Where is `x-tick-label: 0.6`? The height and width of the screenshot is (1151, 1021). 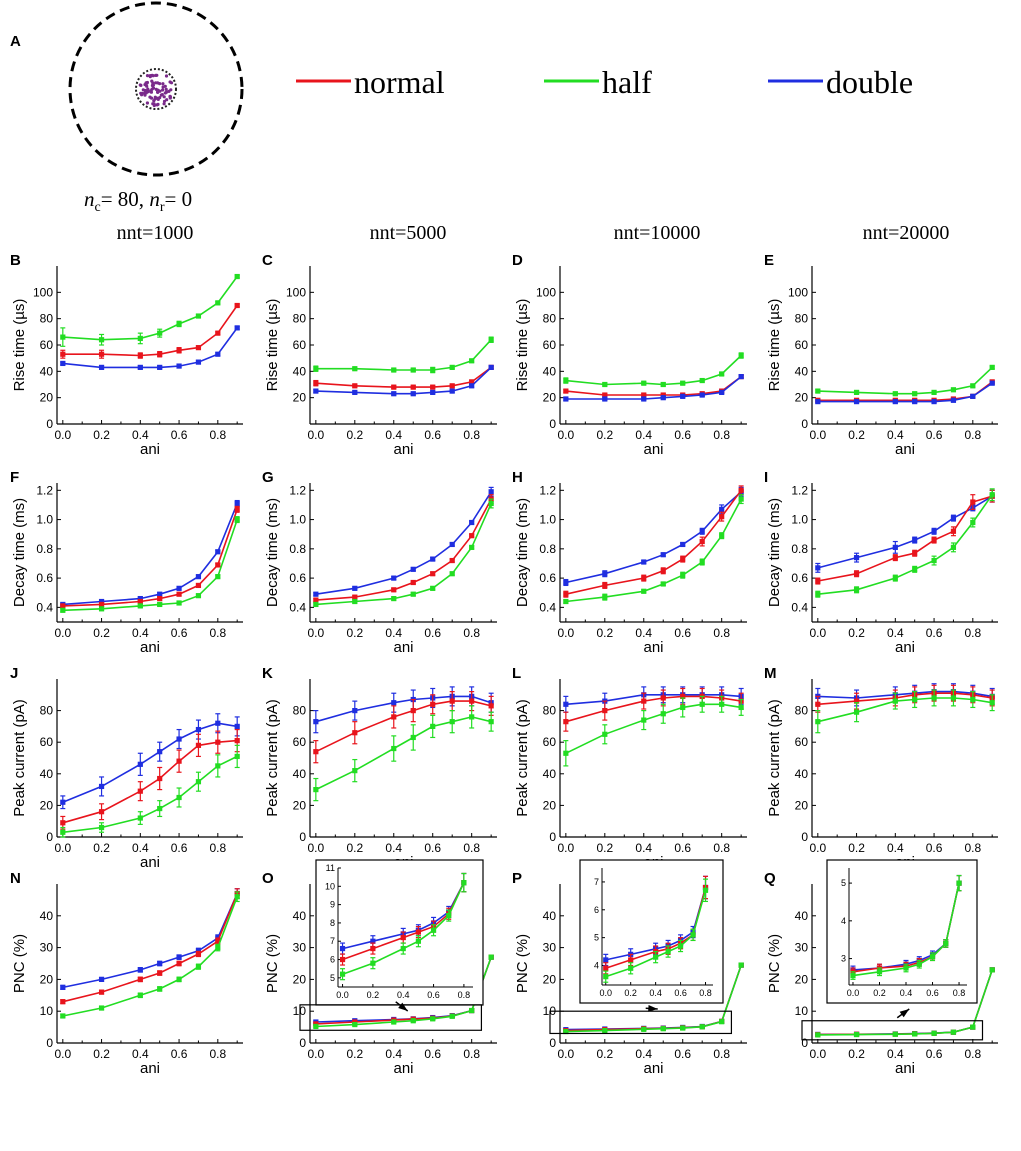 x-tick-label: 0.6 is located at coordinates (934, 633).